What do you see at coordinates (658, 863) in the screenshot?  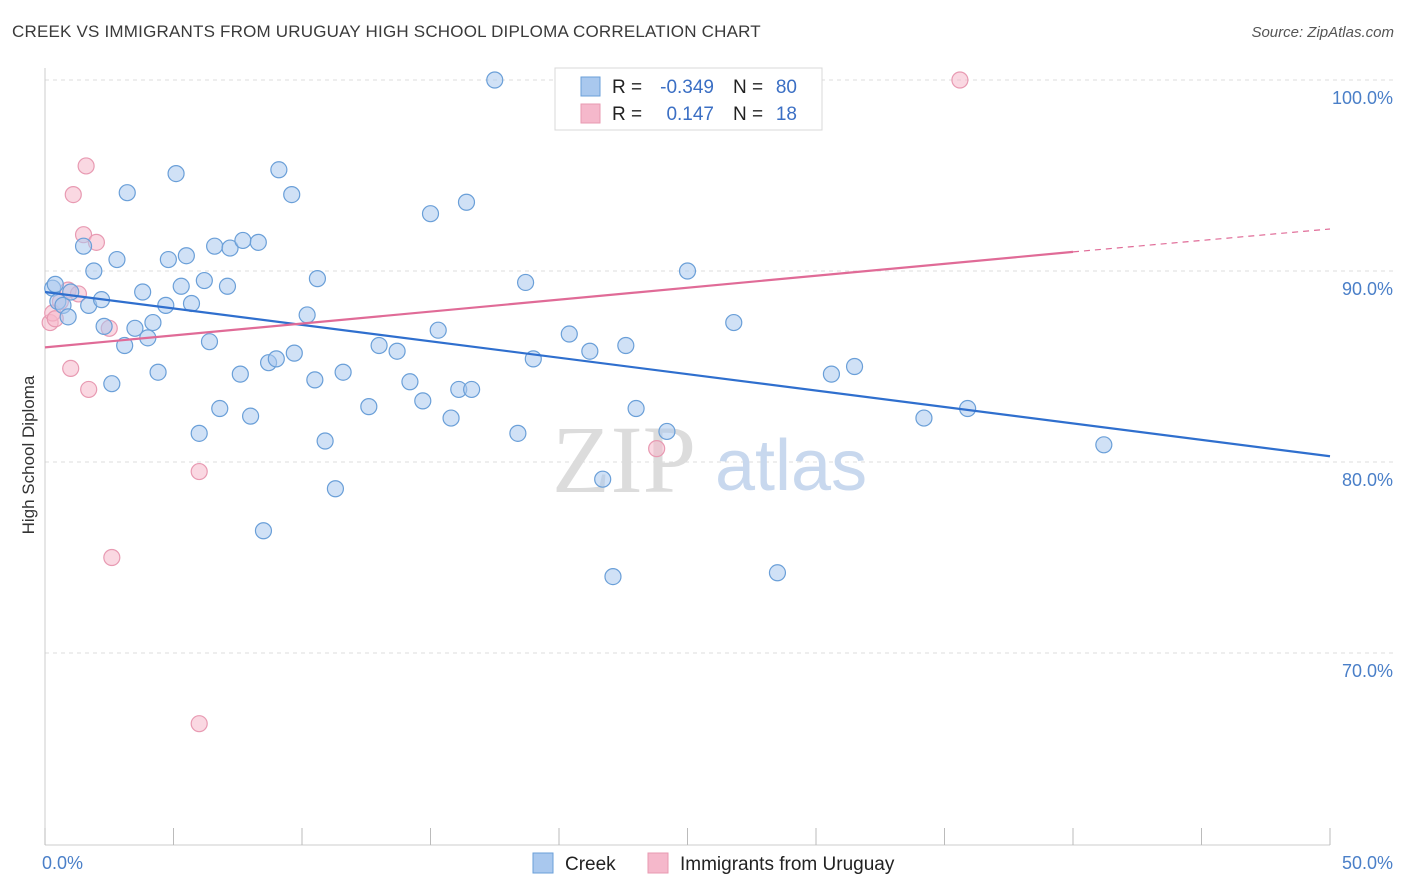 I see `uruguay-bottom-swatch` at bounding box center [658, 863].